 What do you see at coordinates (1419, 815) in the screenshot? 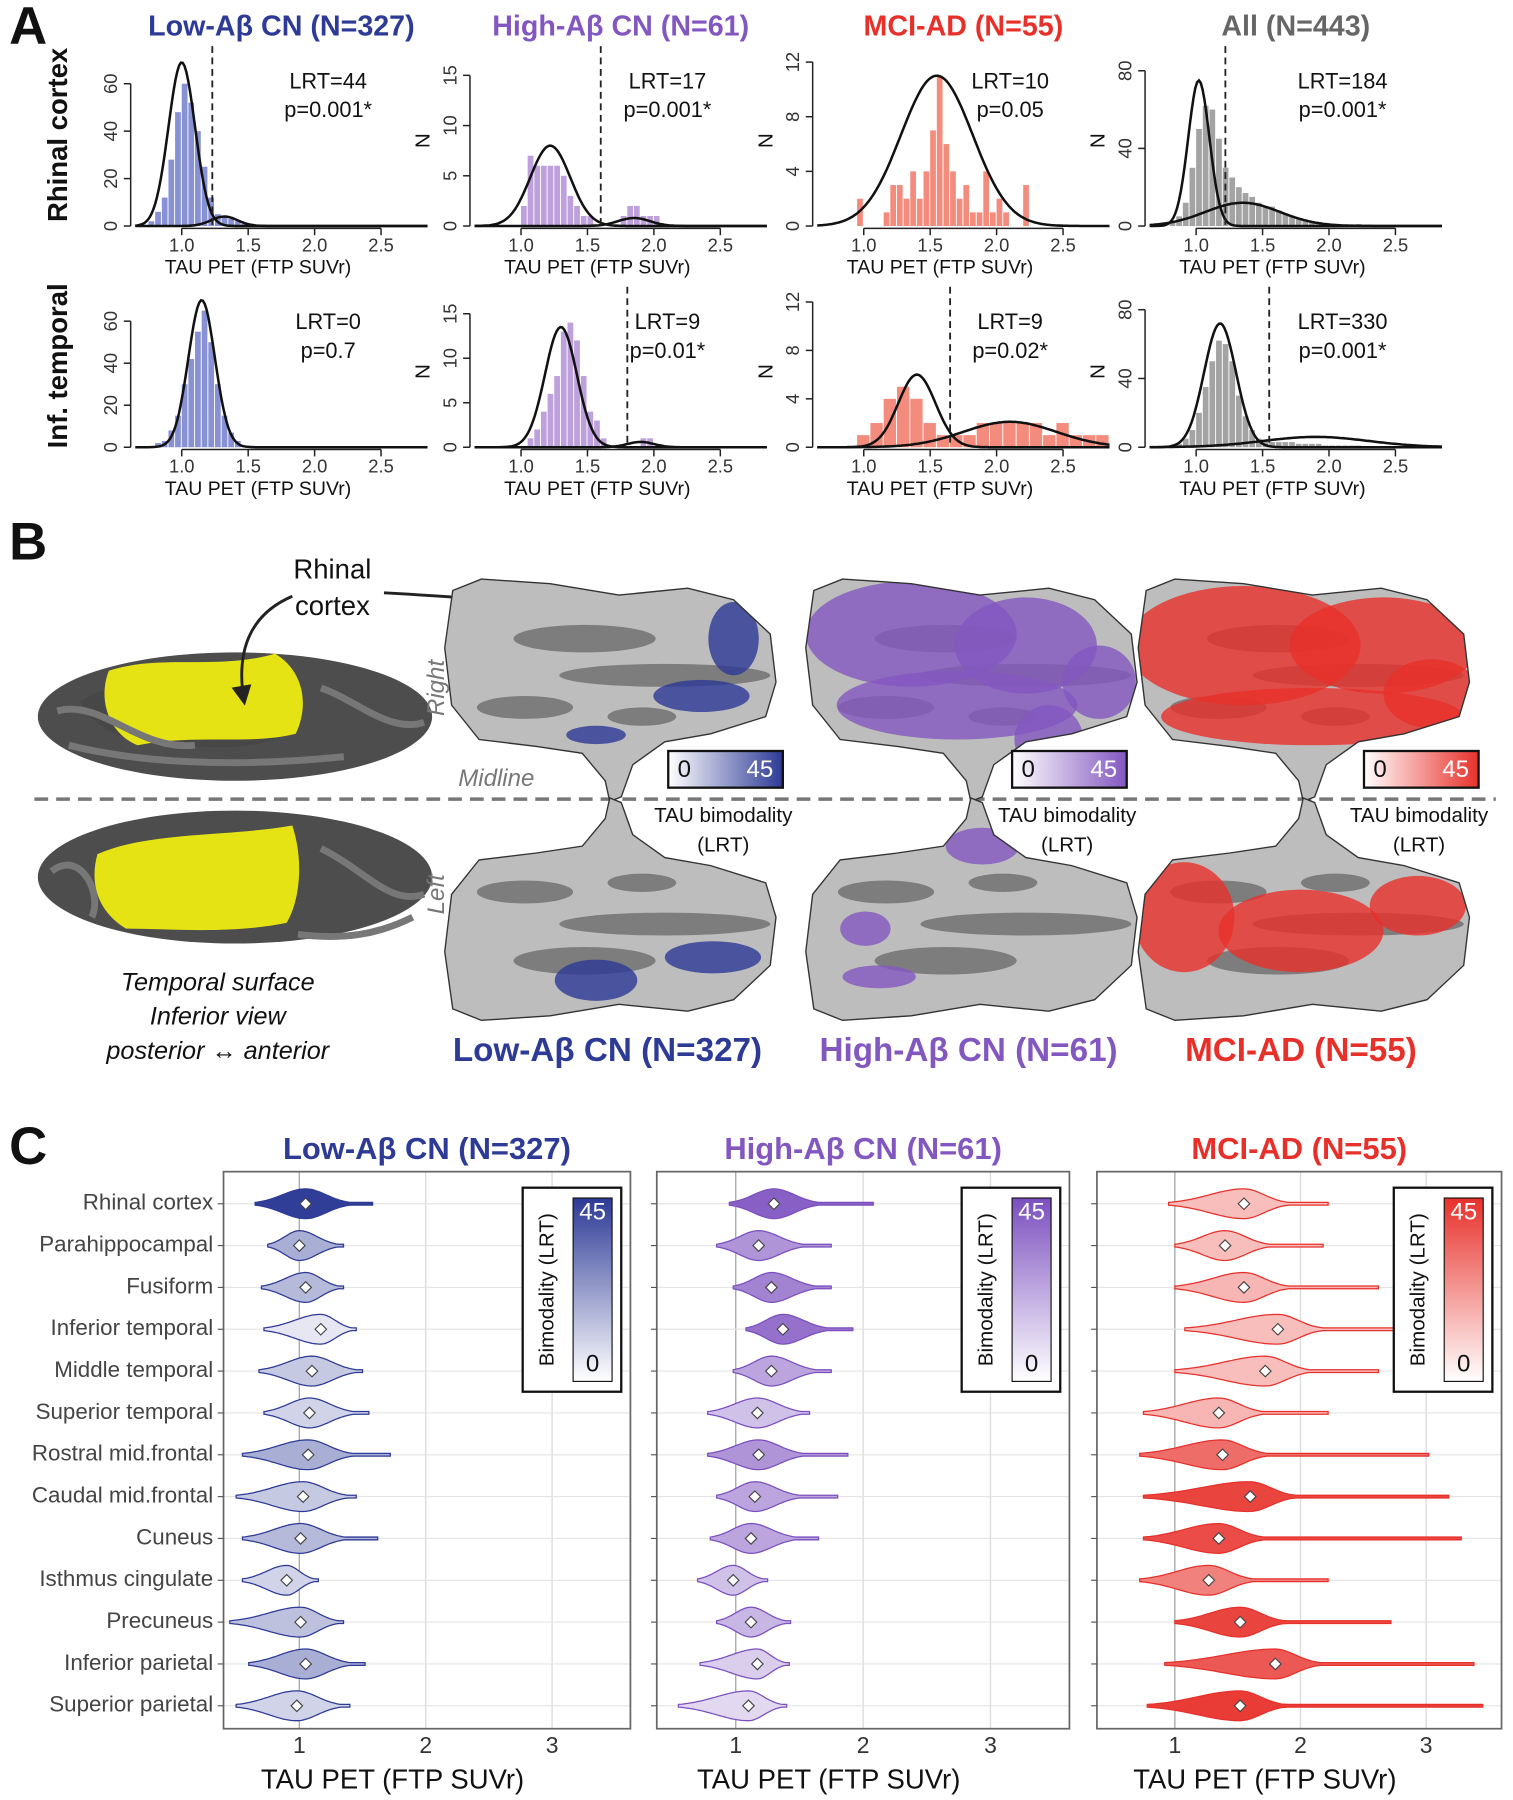
I see `colorbar-label: TAU bimodality` at bounding box center [1419, 815].